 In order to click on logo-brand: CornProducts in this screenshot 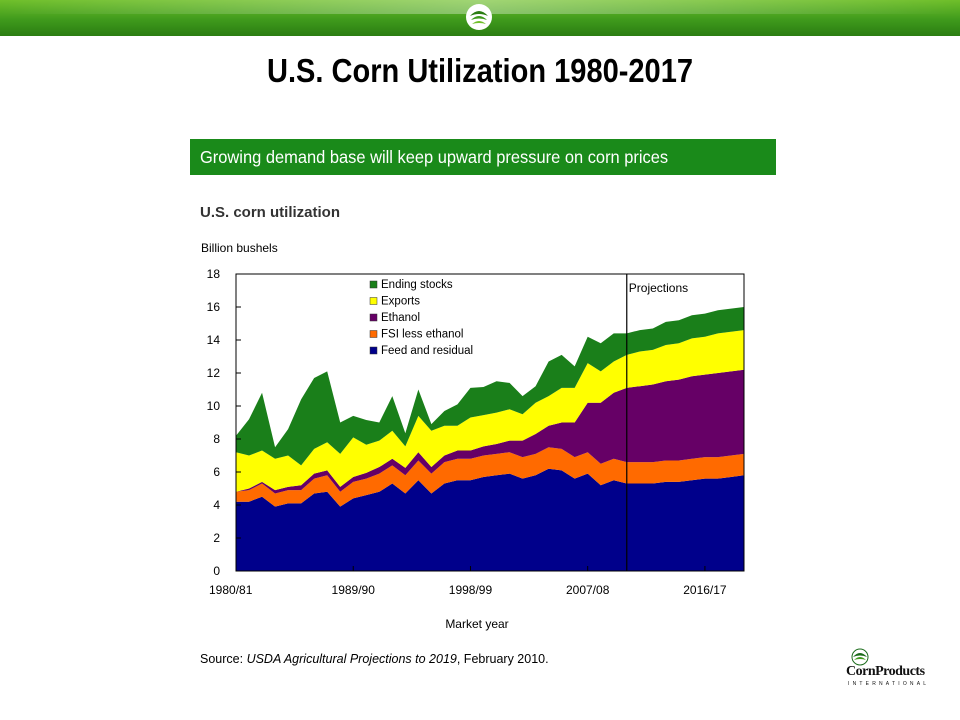, I will do `click(885, 671)`.